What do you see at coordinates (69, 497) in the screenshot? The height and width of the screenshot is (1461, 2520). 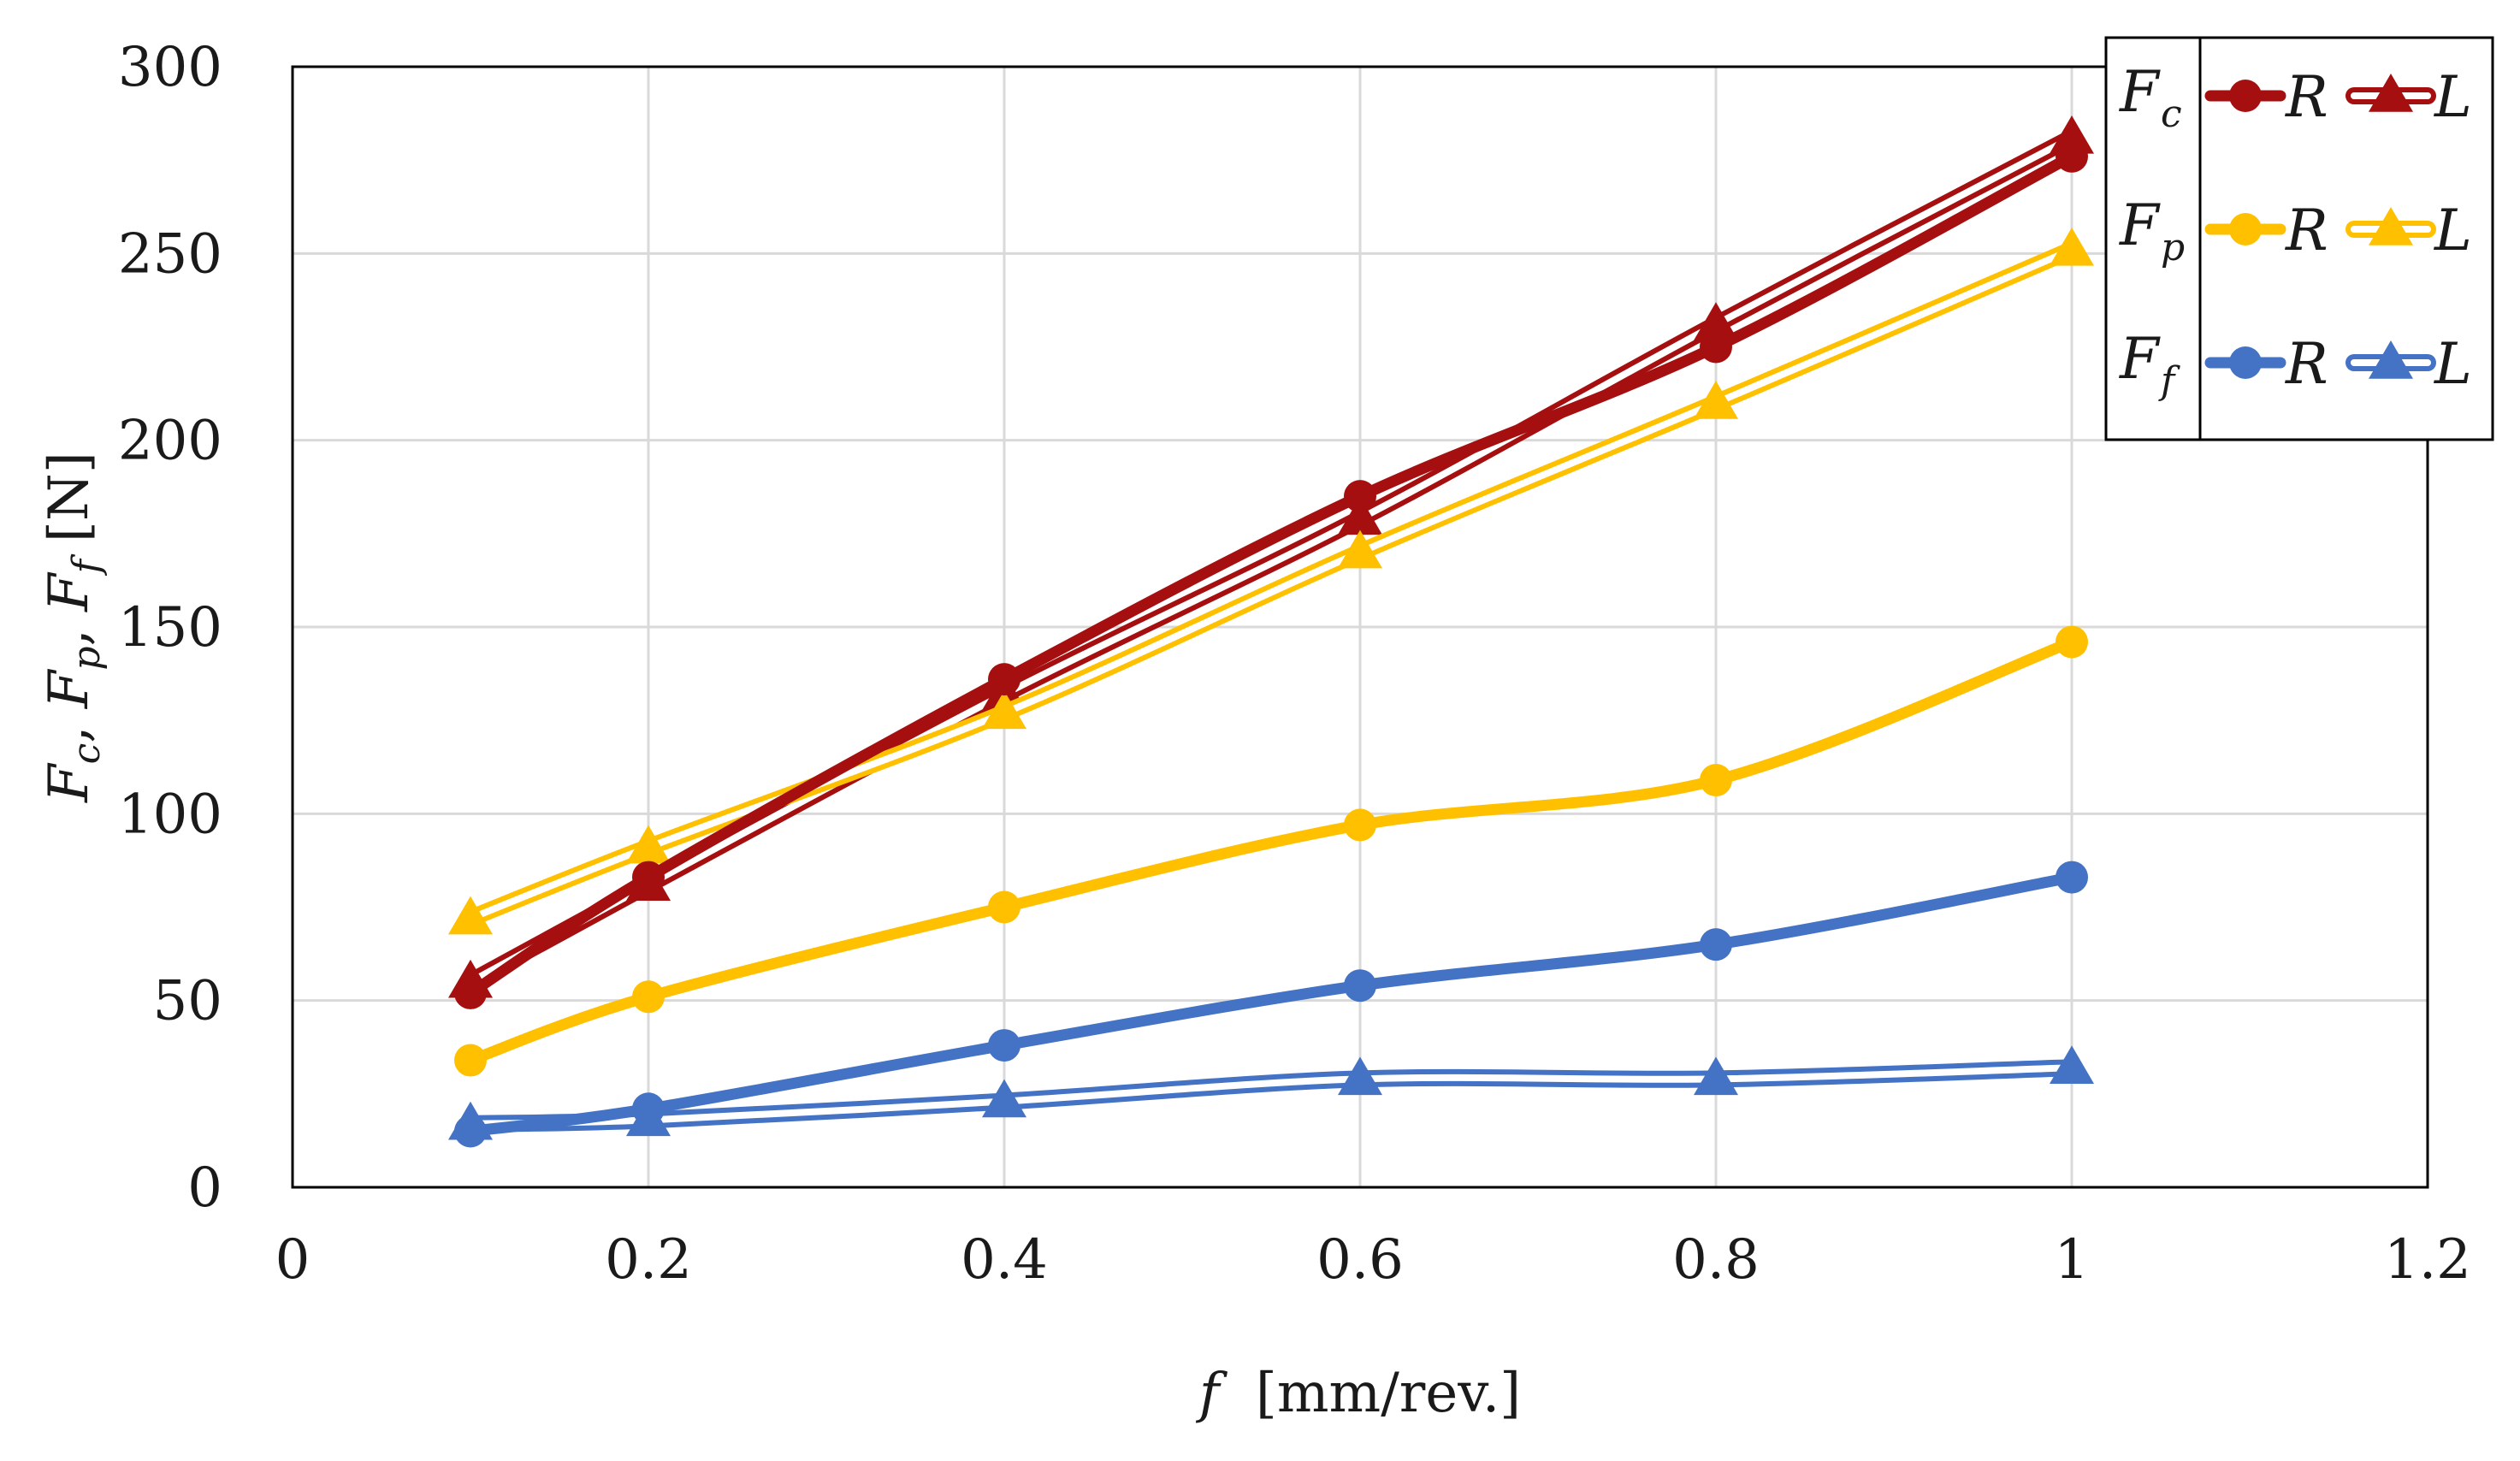 I see `y-axis-unit: [N]` at bounding box center [69, 497].